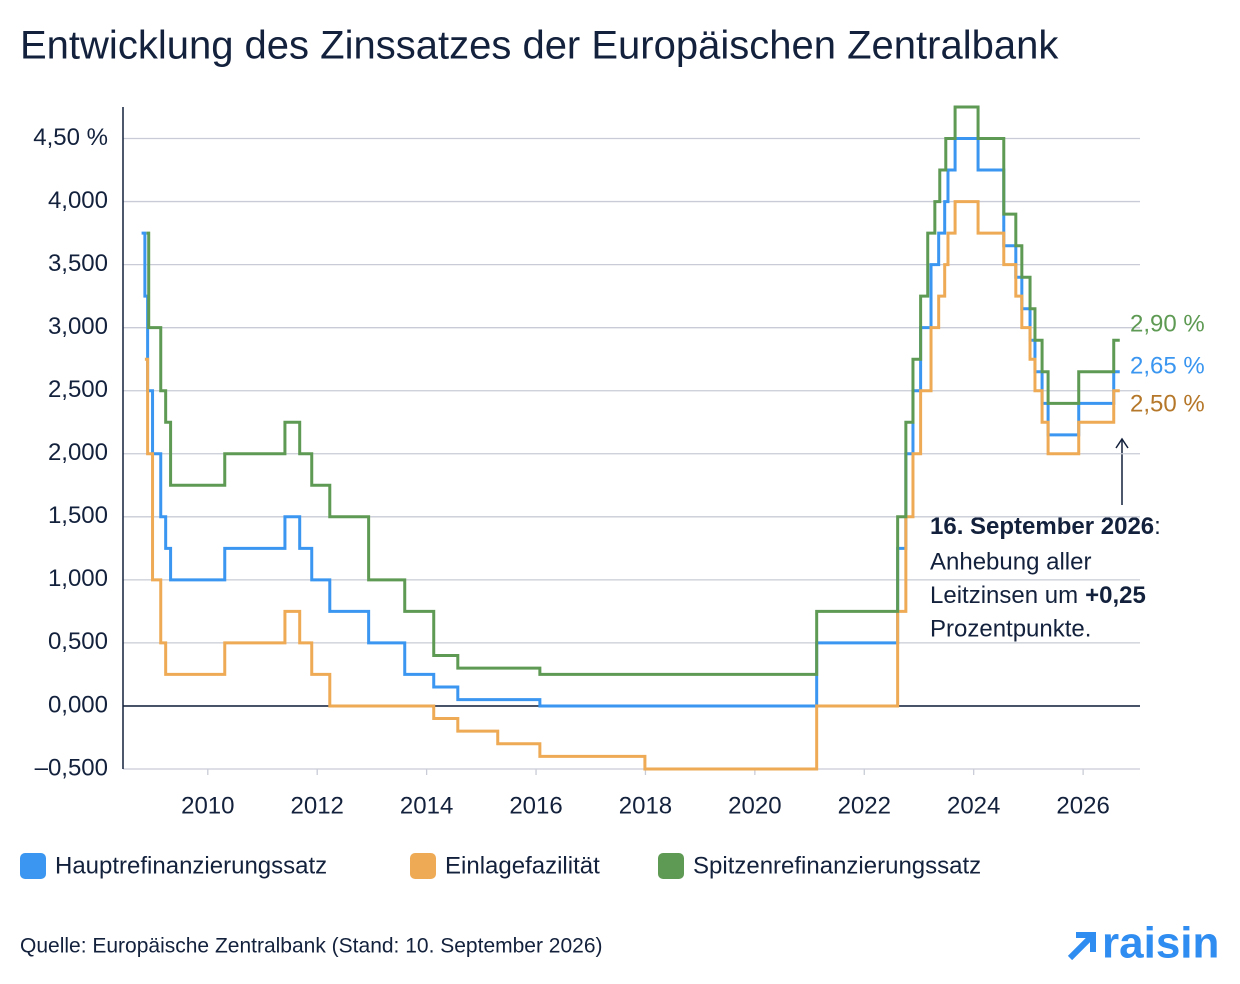  What do you see at coordinates (522, 865) in the screenshot?
I see `legend-label: Einlagefazilität` at bounding box center [522, 865].